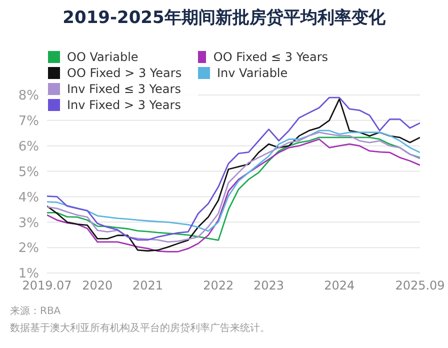 The image size is (448, 348). What do you see at coordinates (28, 172) in the screenshot?
I see `y-tick-label: 5%` at bounding box center [28, 172].